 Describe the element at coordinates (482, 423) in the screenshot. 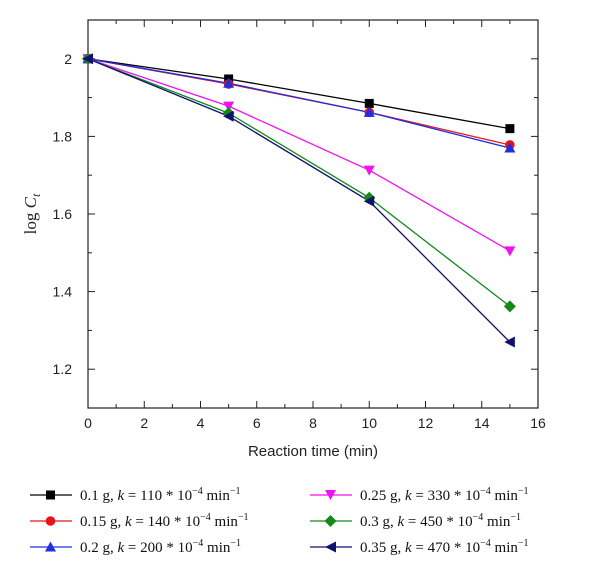

I see `x-tick-label: 14` at that location.